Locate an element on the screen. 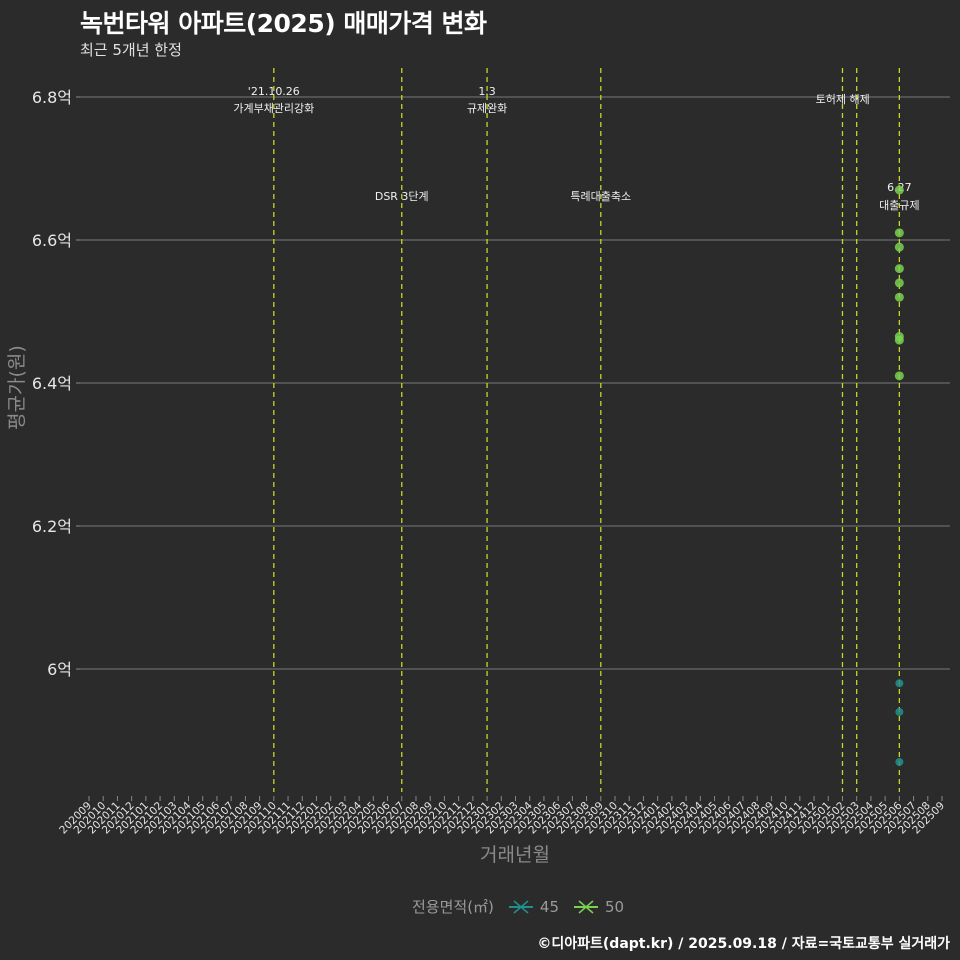 The image size is (960, 960). legend-title: 전용면적(㎡) is located at coordinates (453, 907).